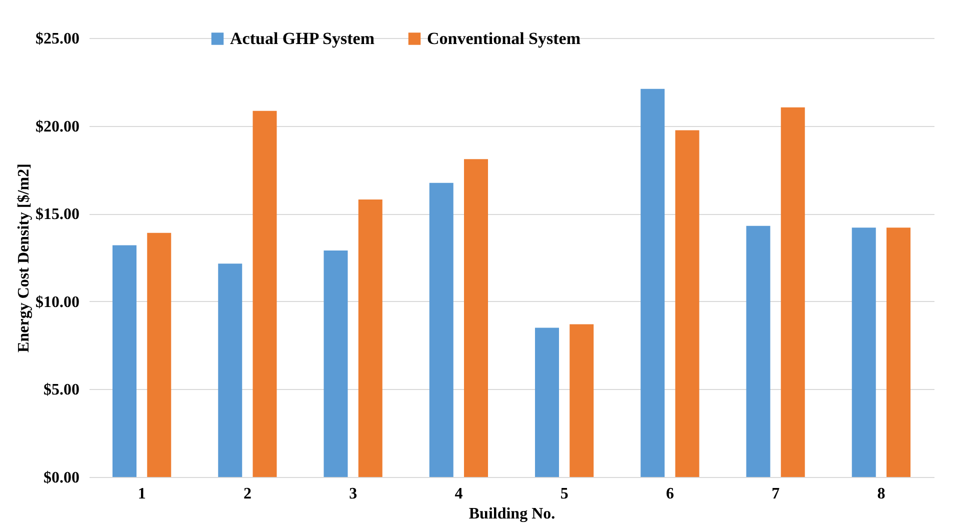 The image size is (974, 531). What do you see at coordinates (881, 494) in the screenshot?
I see `x-tick-label: 8` at bounding box center [881, 494].